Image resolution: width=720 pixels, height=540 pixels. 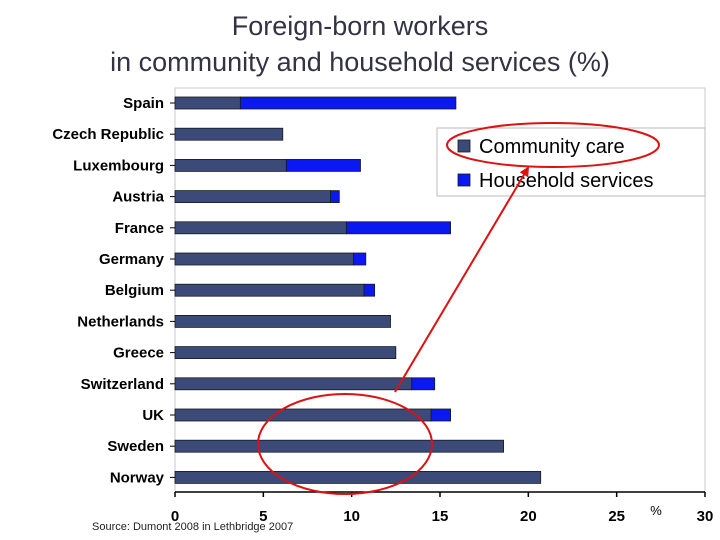 I want to click on bar-community-care-belgium, so click(x=269, y=290).